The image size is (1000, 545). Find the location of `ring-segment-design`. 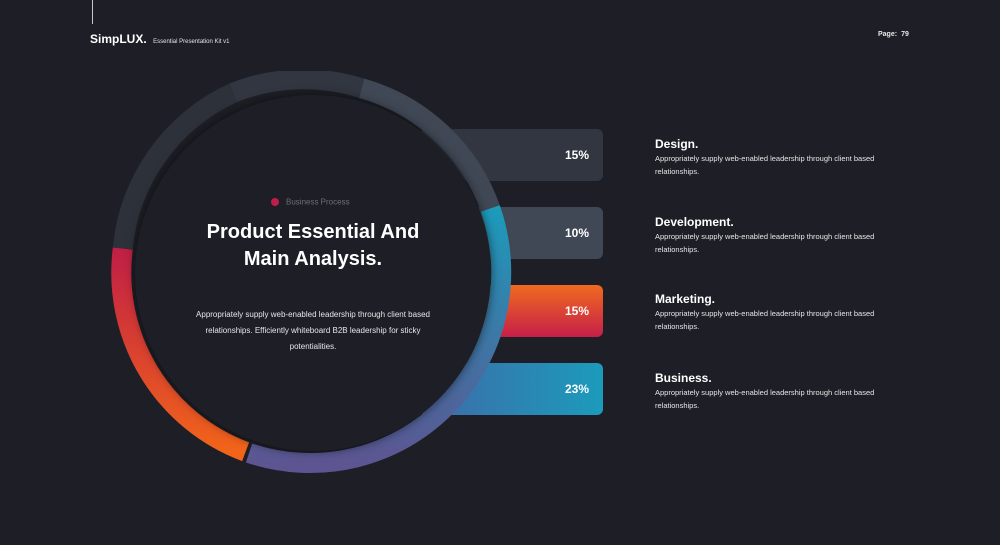

ring-segment-design is located at coordinates (297, 87).